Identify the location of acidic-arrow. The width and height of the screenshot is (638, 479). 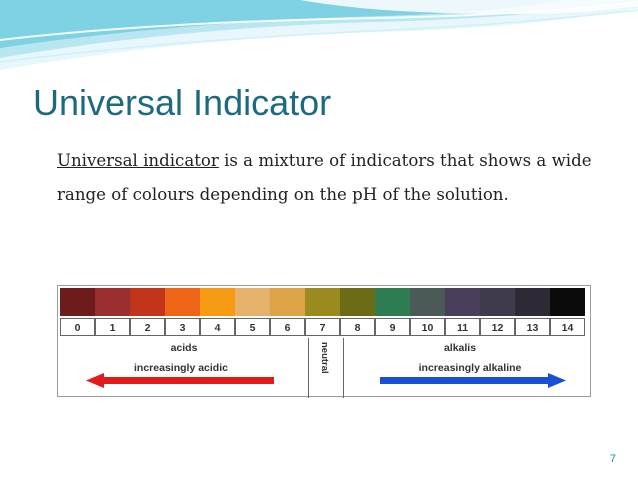
(180, 380).